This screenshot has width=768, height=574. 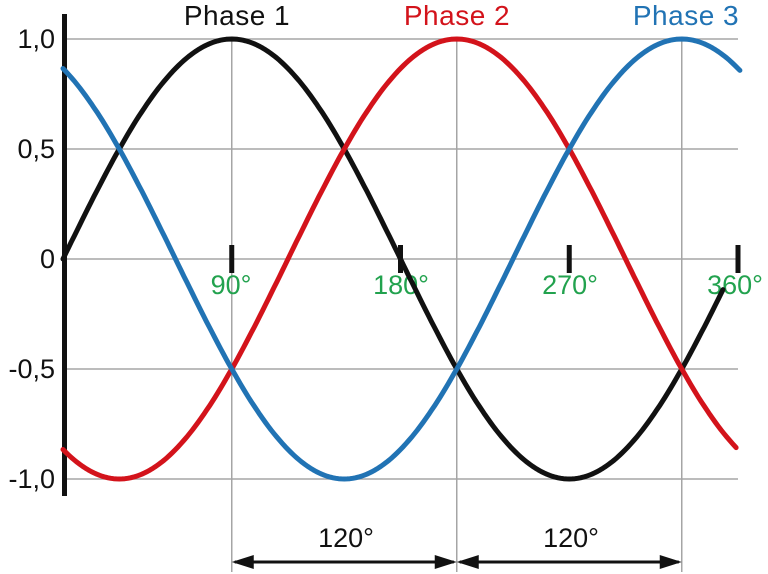 I want to click on x-tick-labels: 90° 180° 270° 360°, so click(x=487, y=285).